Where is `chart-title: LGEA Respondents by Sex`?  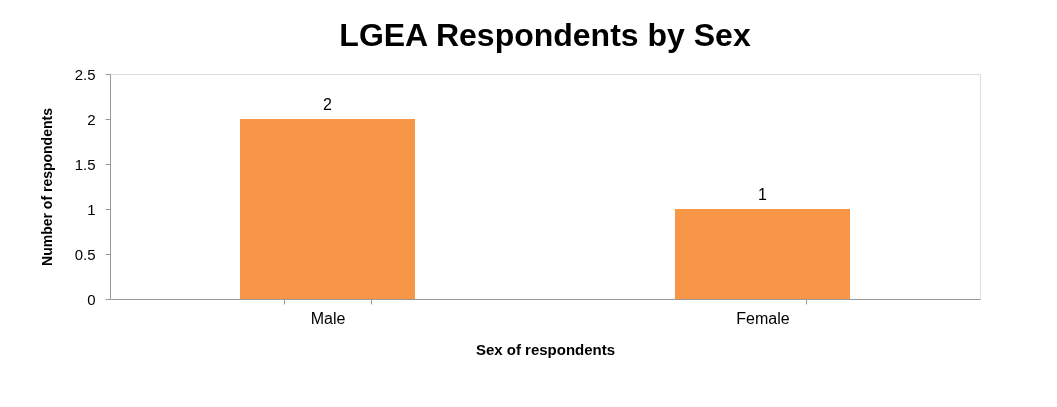 chart-title: LGEA Respondents by Sex is located at coordinates (545, 35).